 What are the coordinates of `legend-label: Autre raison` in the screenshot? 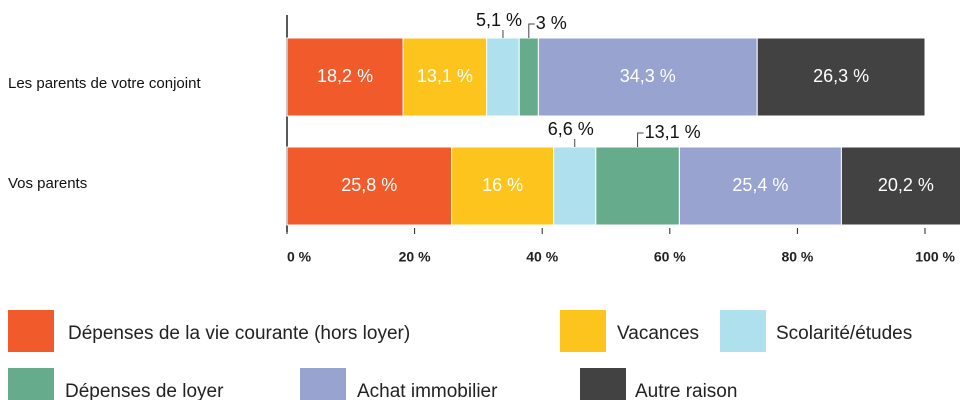 It's located at (686, 390).